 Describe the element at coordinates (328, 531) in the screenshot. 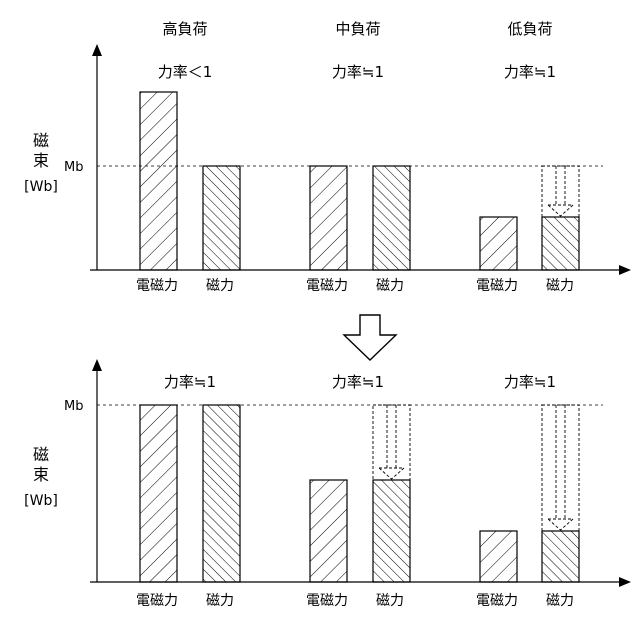

I see `bottom-bar-electromagnetic-mid` at that location.